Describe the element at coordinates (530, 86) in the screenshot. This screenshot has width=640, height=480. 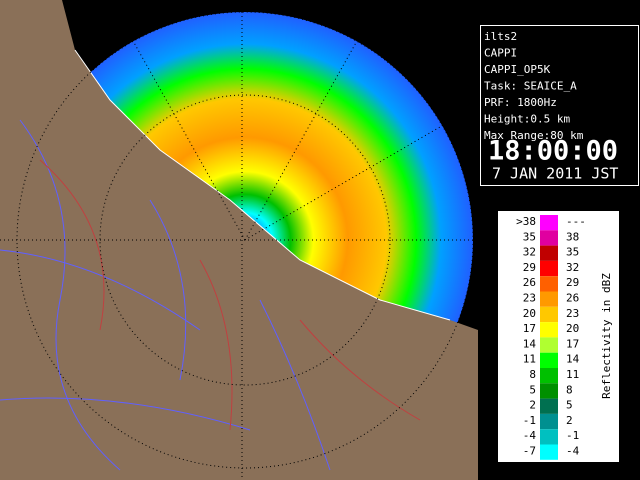
I see `info-line: Task: SEAICE_A` at that location.